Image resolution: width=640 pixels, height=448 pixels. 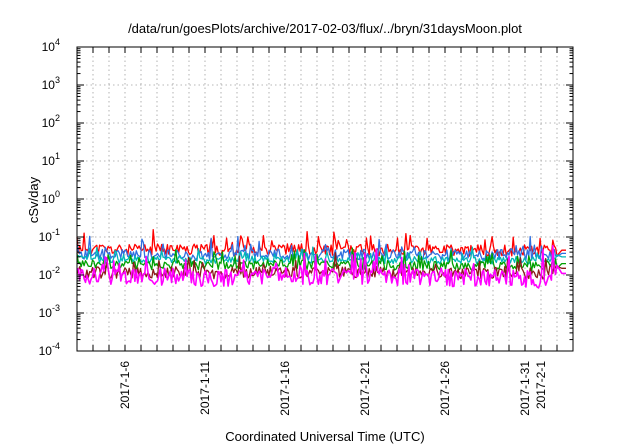 I want to click on y-tick-label: 10⁻², so click(x=49, y=273).